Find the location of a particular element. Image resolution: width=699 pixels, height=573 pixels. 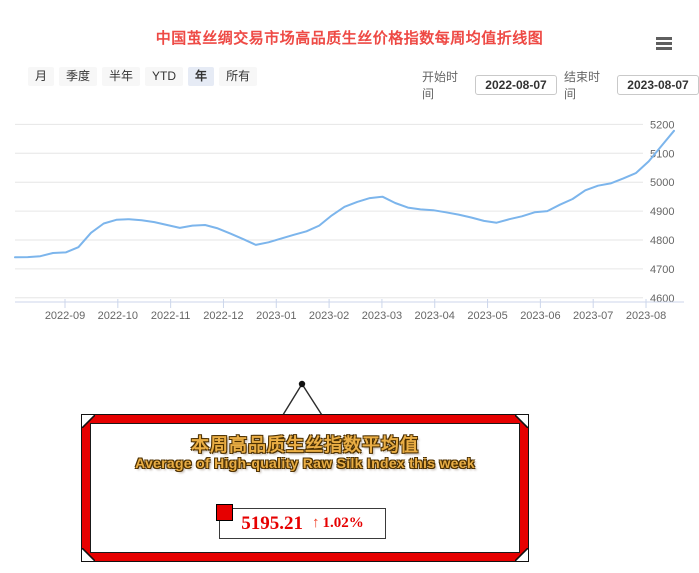

range-button-year: 年 is located at coordinates (201, 76).